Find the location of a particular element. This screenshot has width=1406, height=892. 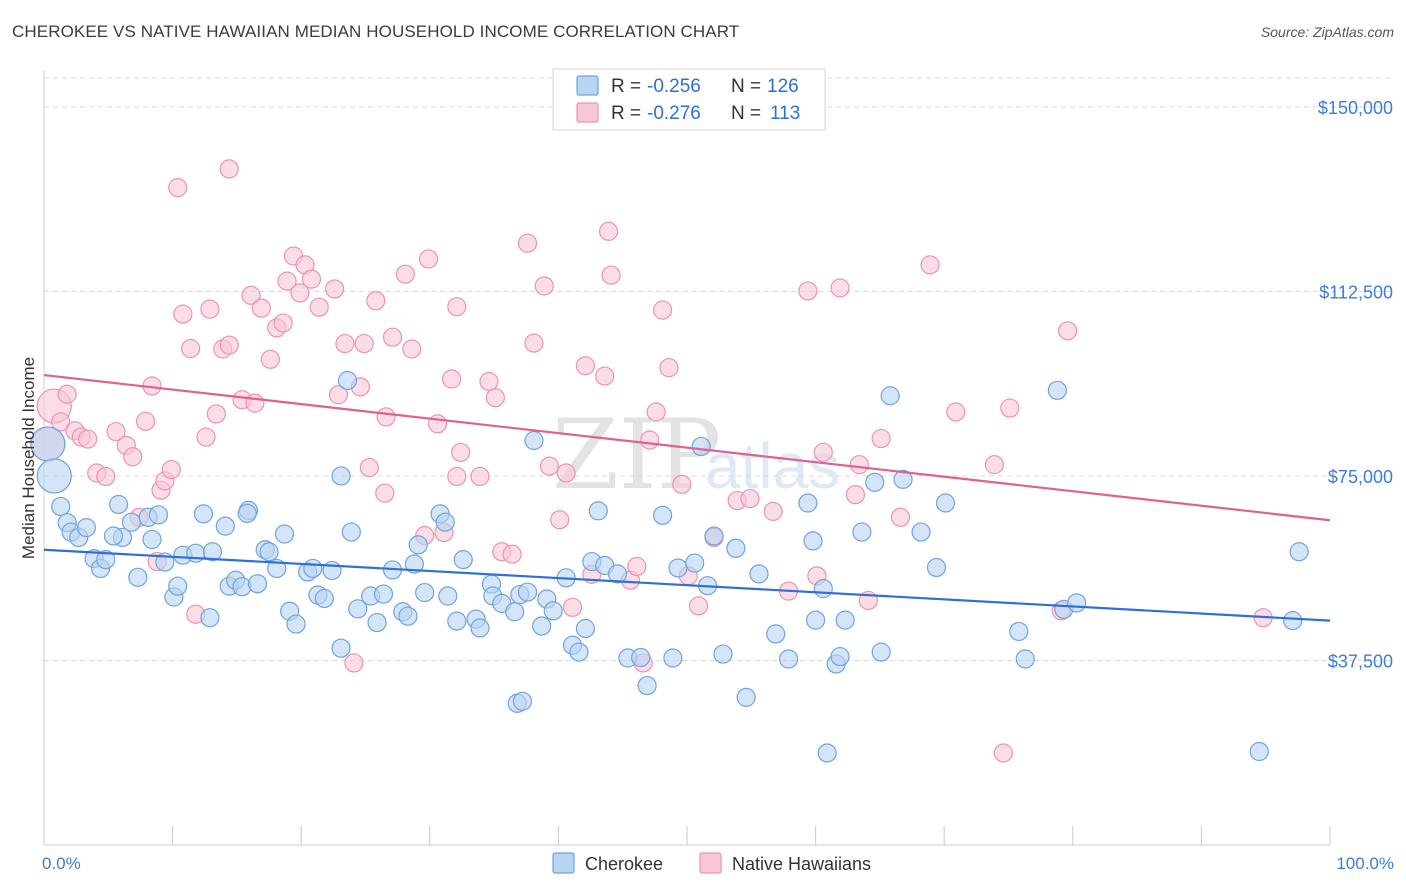

watermark-zip: ZIP is located at coordinates (636, 455).